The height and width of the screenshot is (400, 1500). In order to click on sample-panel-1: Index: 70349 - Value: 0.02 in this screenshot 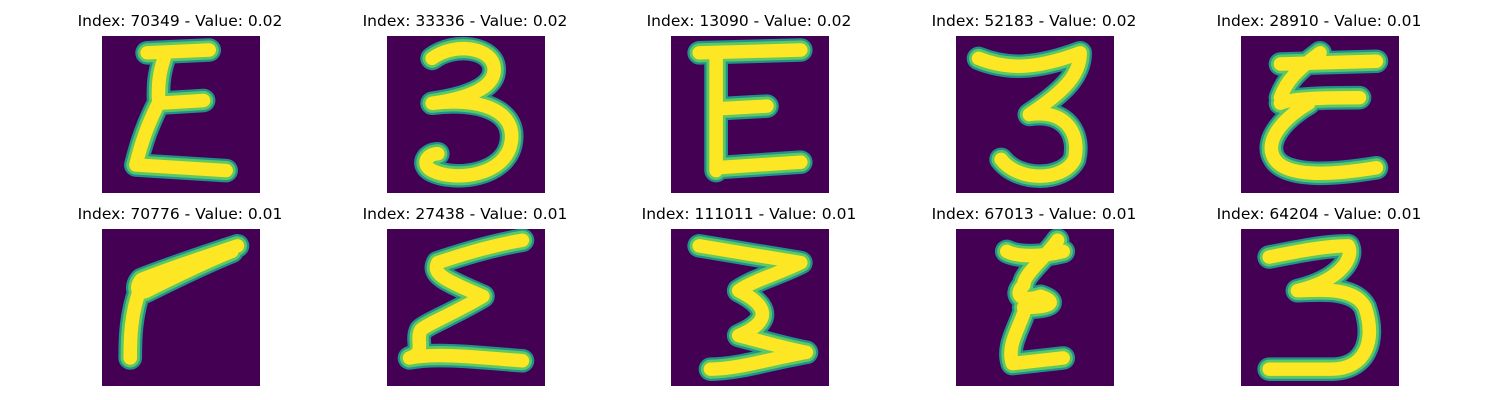, I will do `click(180, 105)`.